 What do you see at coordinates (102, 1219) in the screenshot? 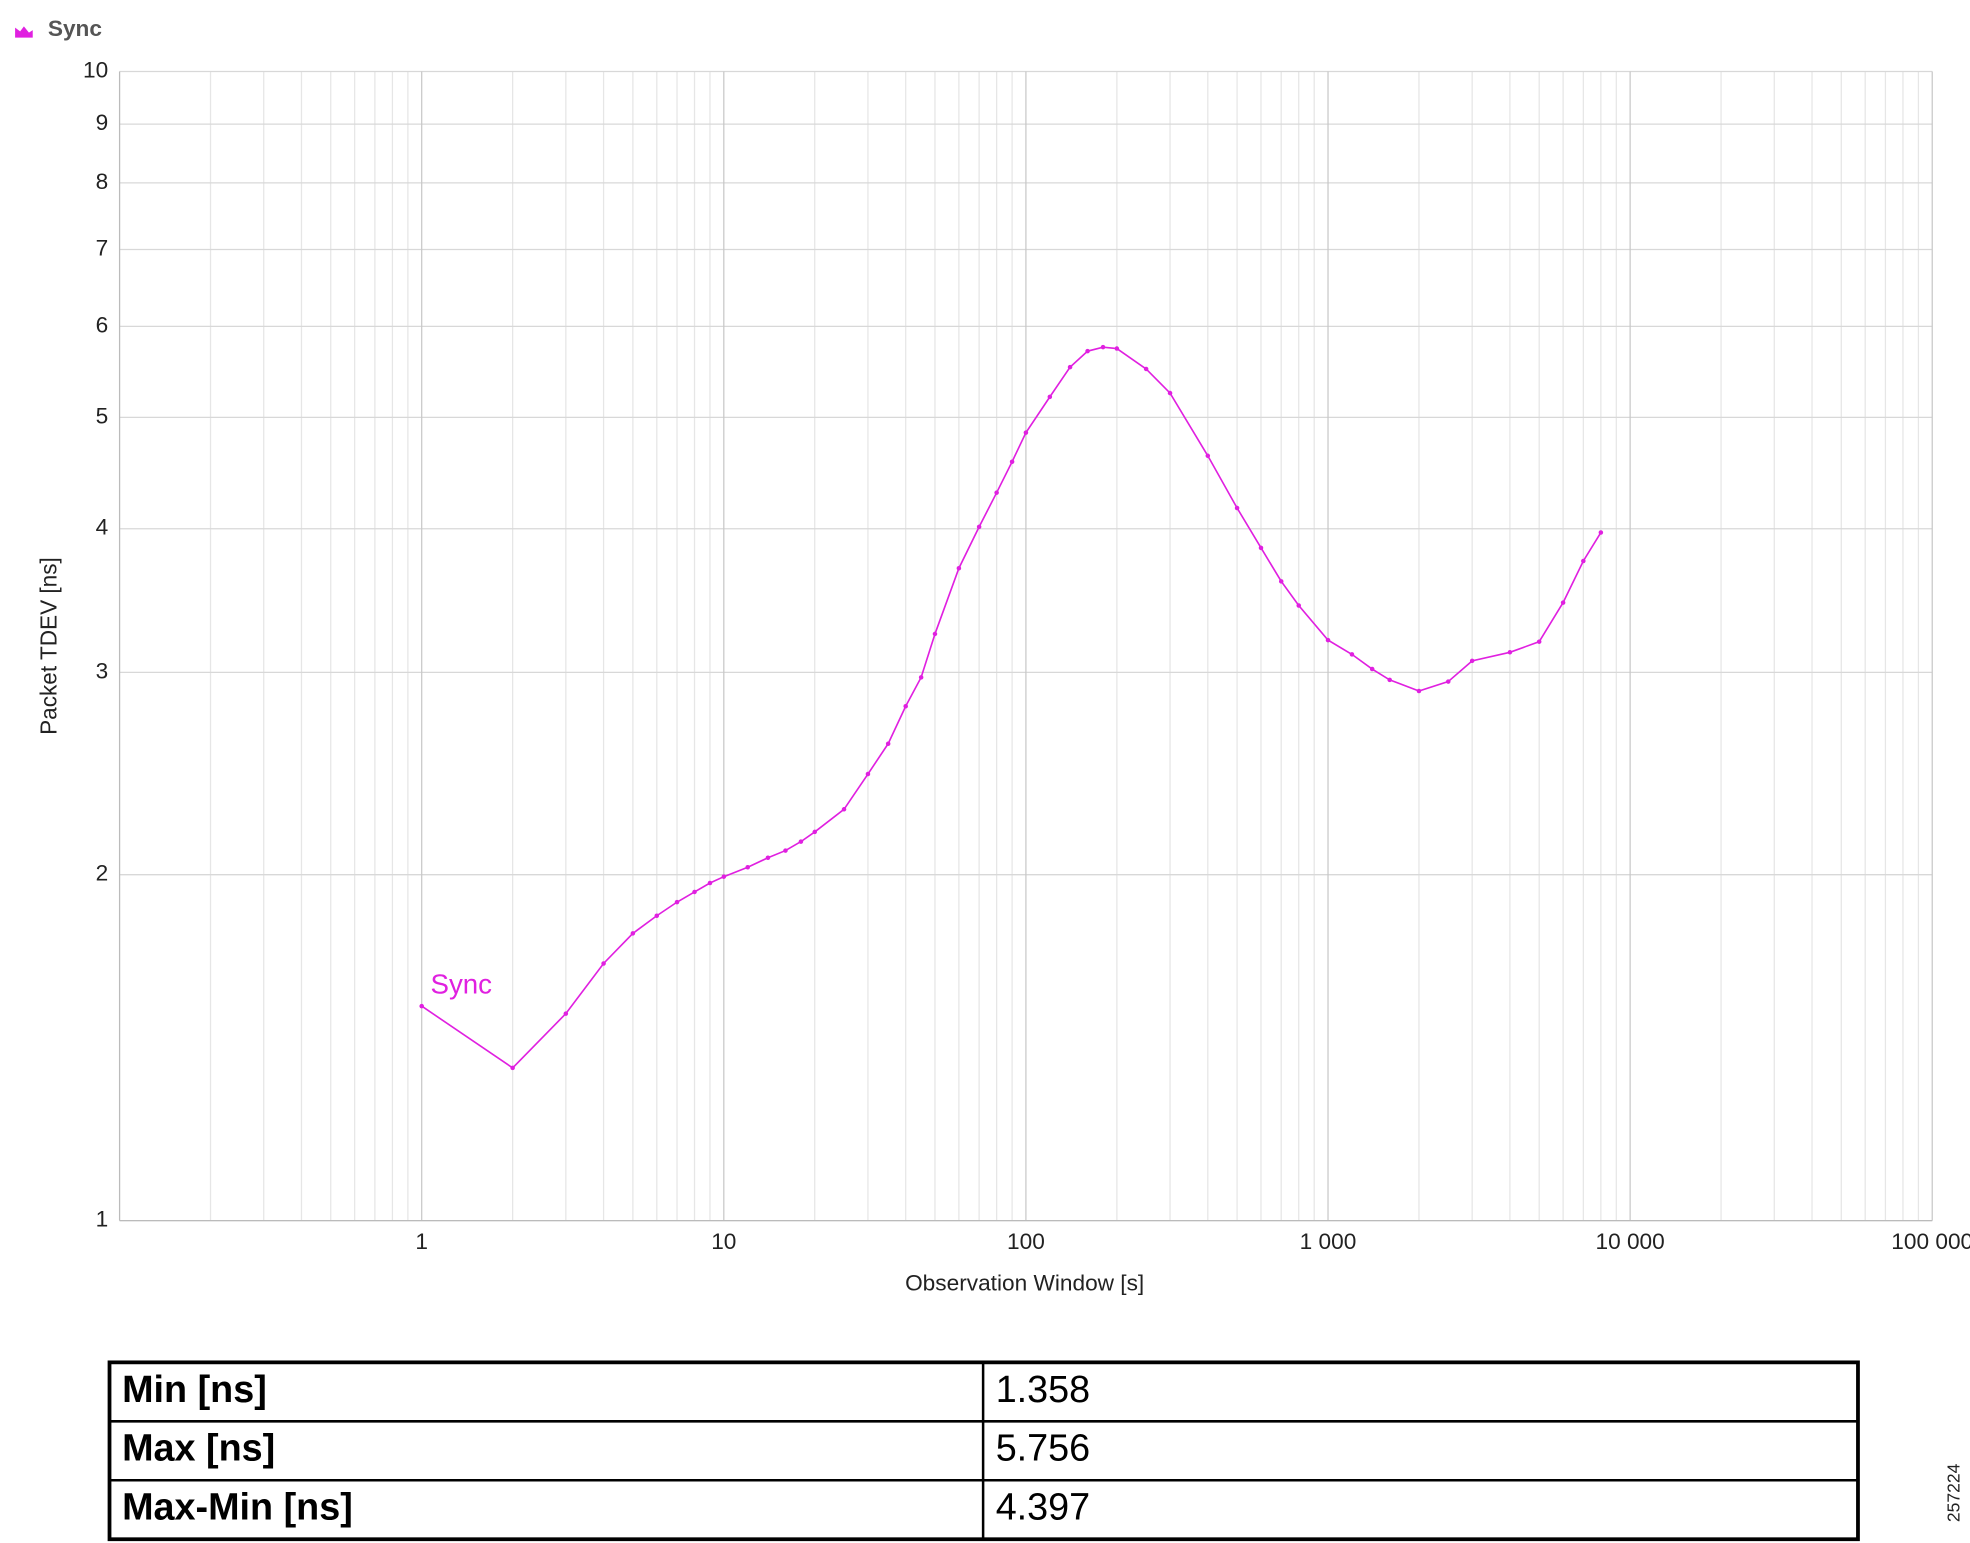
I see `y-tick-label: 1` at bounding box center [102, 1219].